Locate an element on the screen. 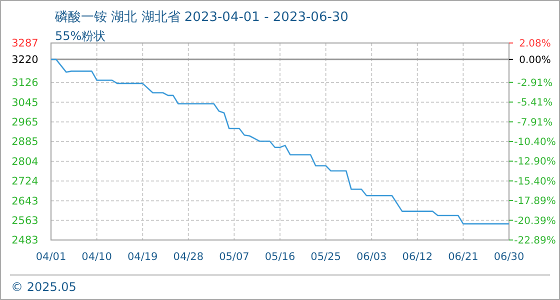 This screenshot has width=560, height=300. y2-tick-label: -10.40% is located at coordinates (535, 142).